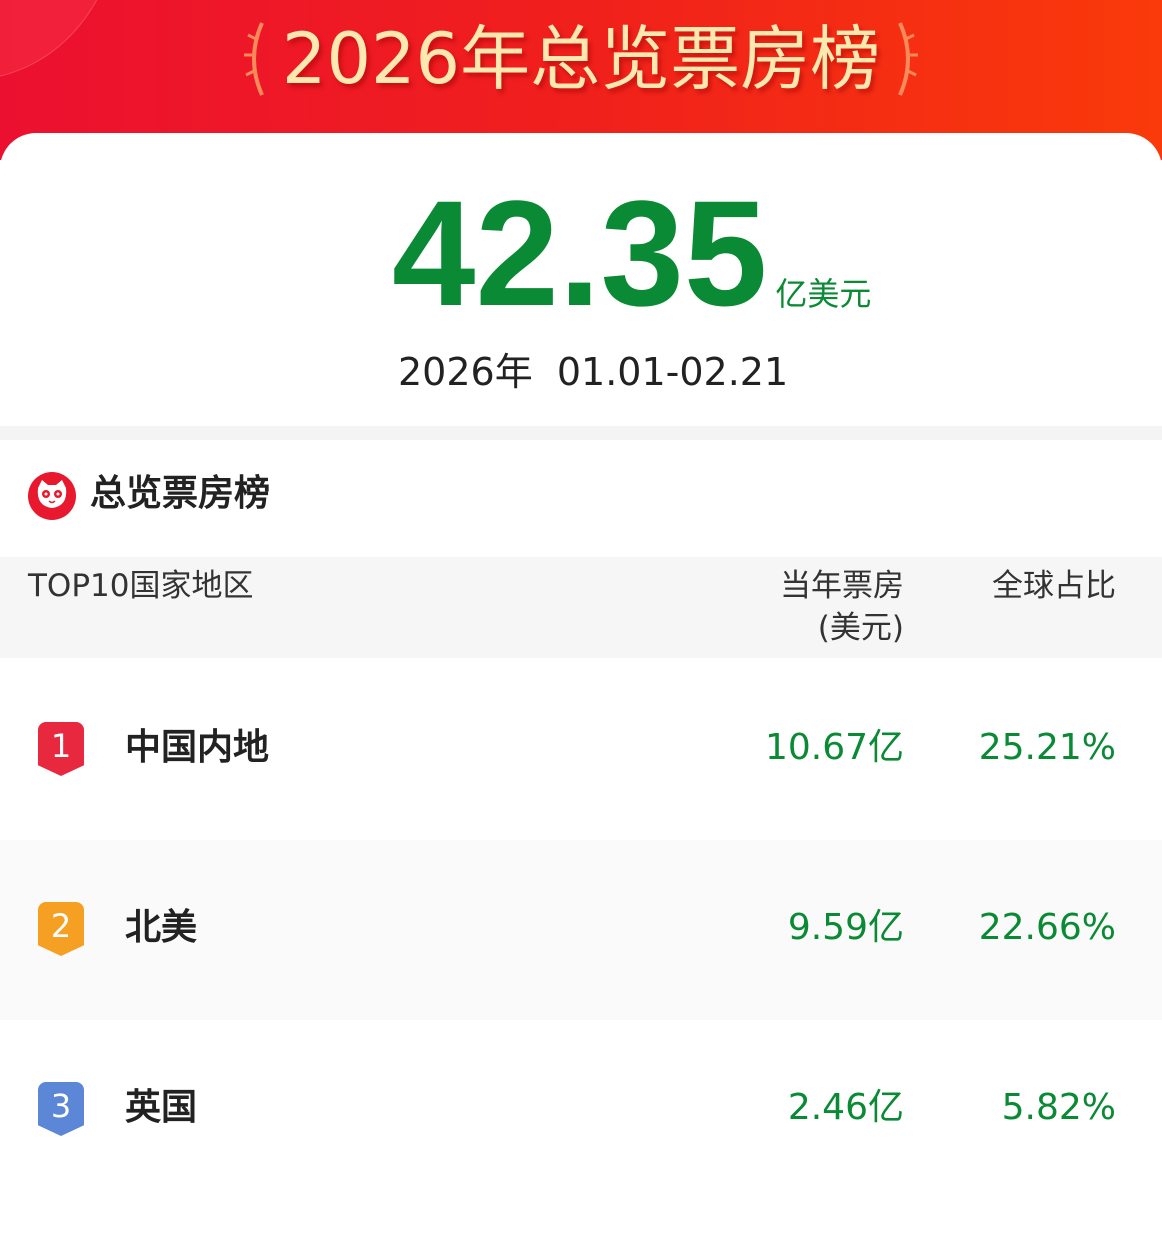 This screenshot has height=1233, width=1162. I want to click on section-divider, so click(581, 433).